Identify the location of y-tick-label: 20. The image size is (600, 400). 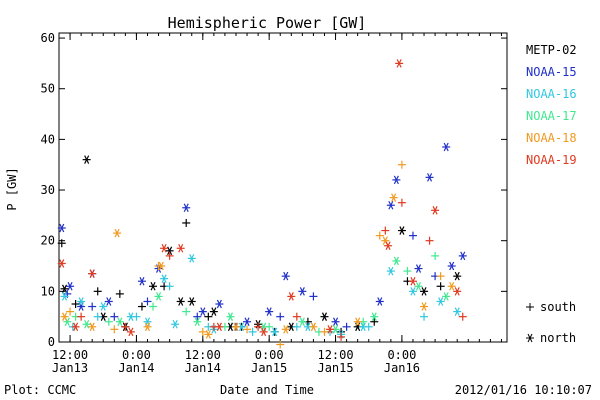
(48, 241).